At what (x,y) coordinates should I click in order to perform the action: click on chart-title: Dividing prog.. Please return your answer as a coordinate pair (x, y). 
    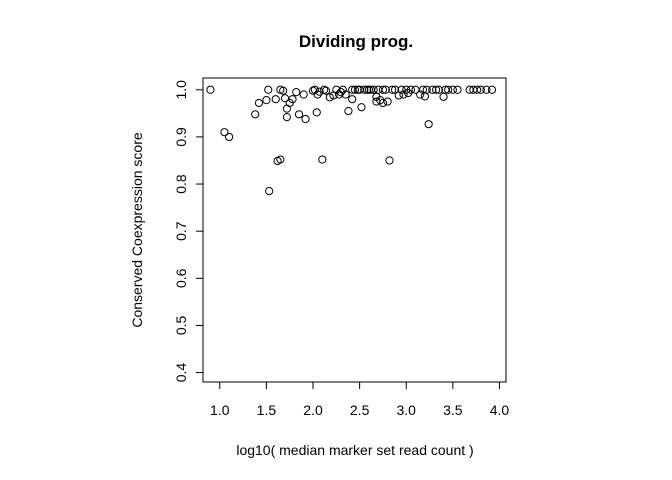
    Looking at the image, I should click on (356, 41).